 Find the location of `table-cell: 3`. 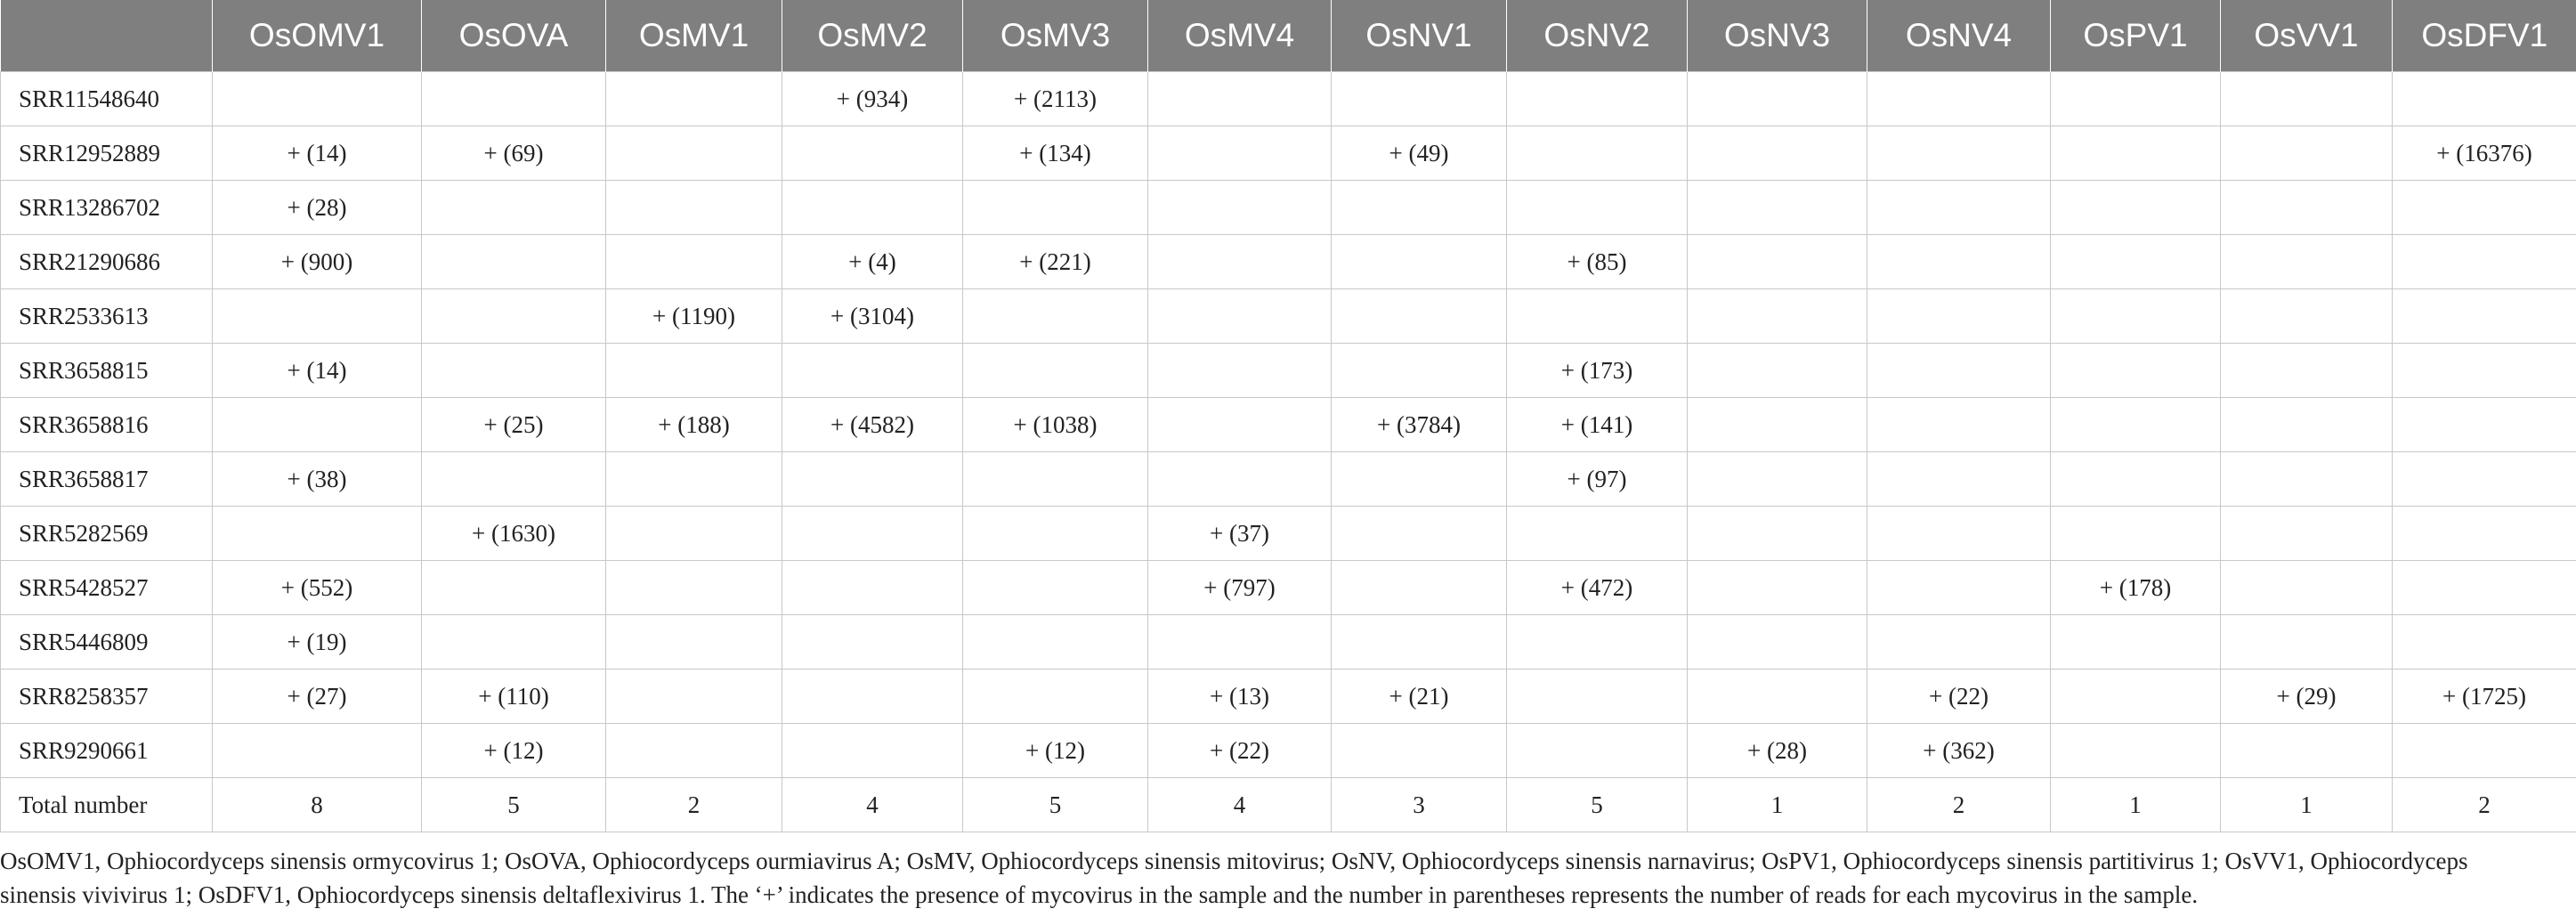

table-cell: 3 is located at coordinates (1419, 804).